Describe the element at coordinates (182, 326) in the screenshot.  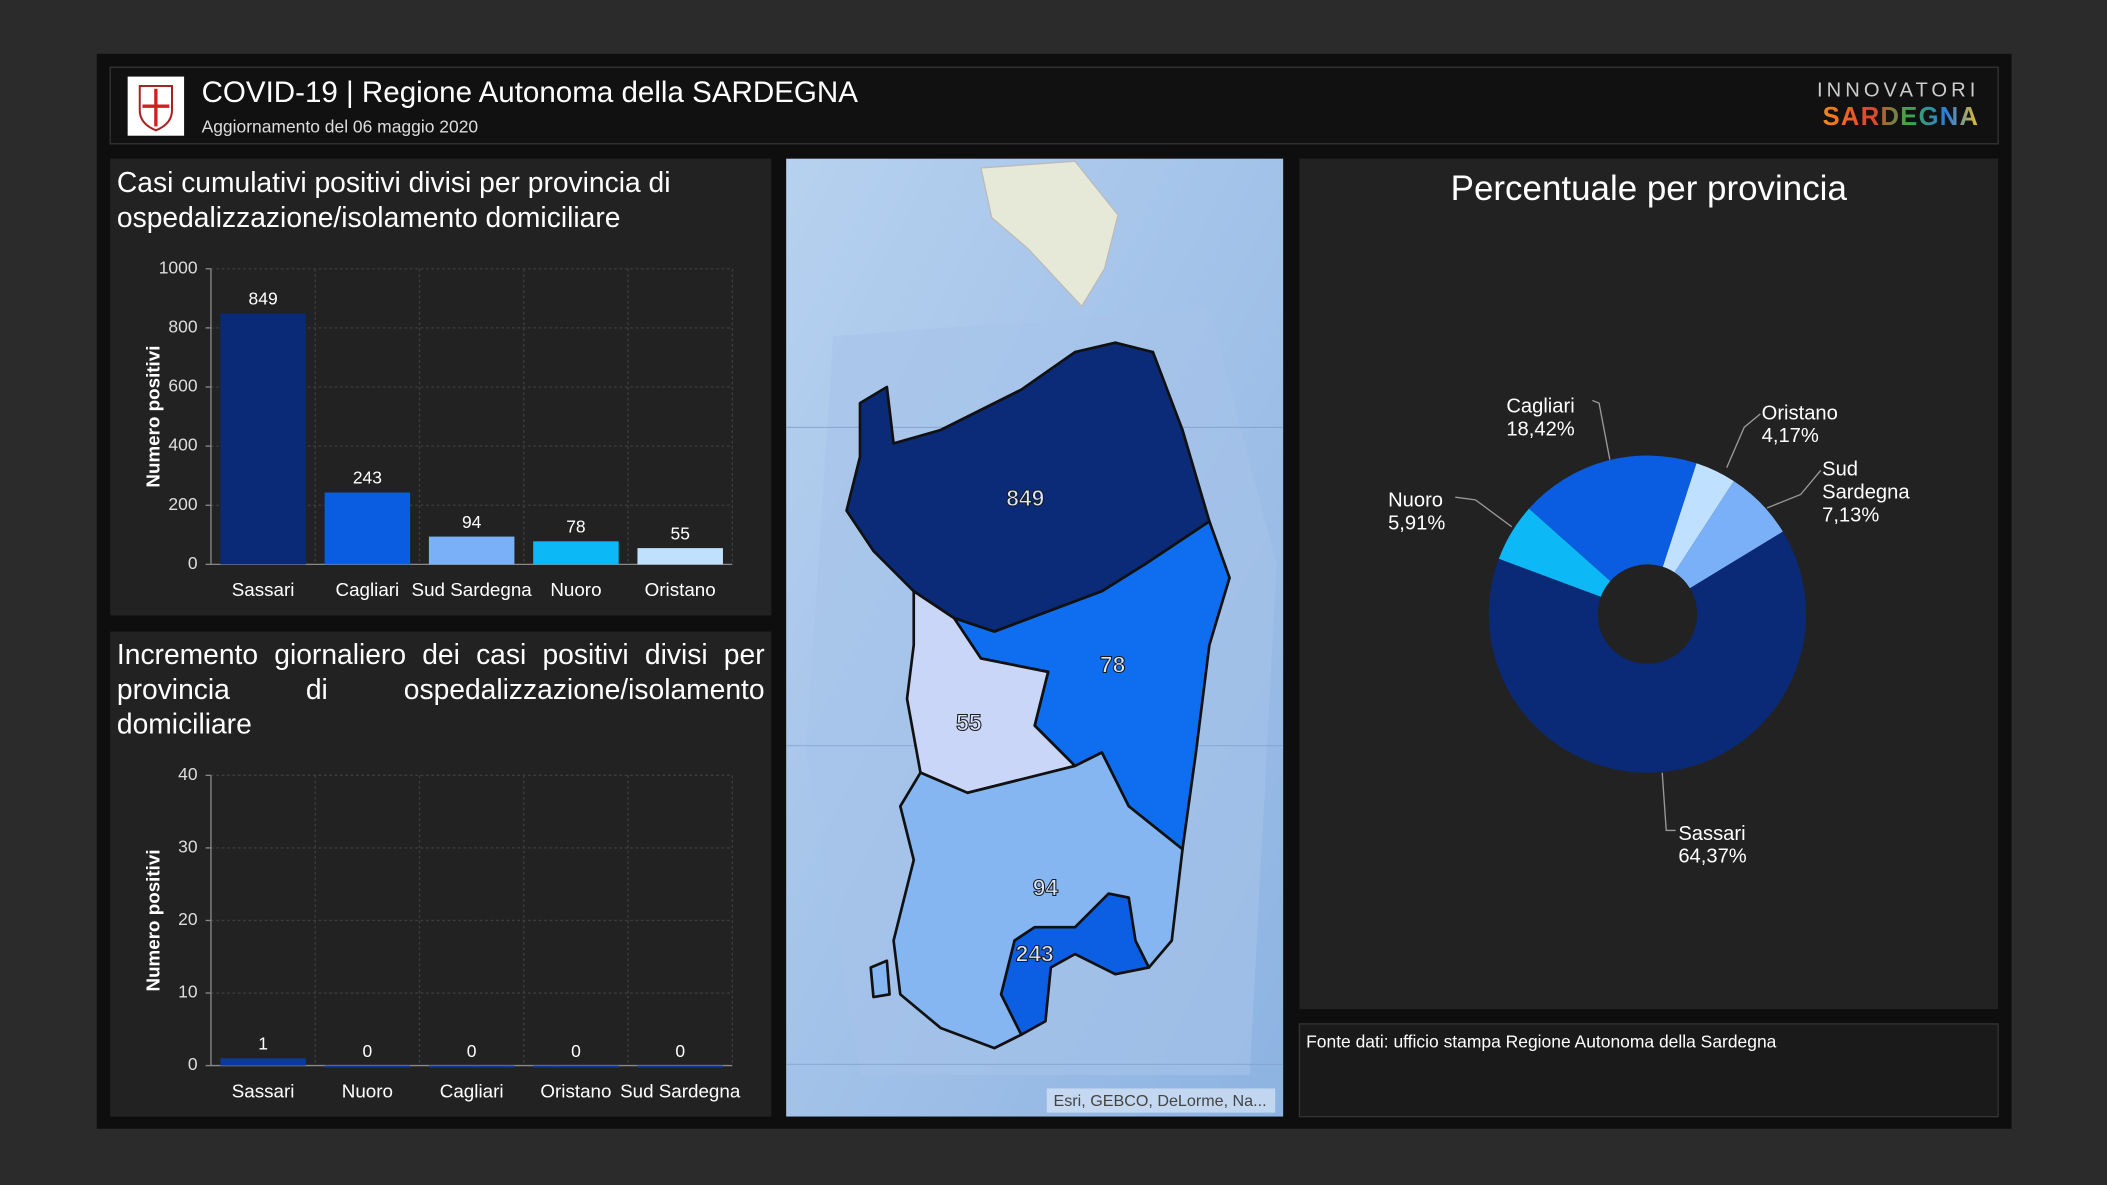
I see `y-tick-label: 800` at that location.